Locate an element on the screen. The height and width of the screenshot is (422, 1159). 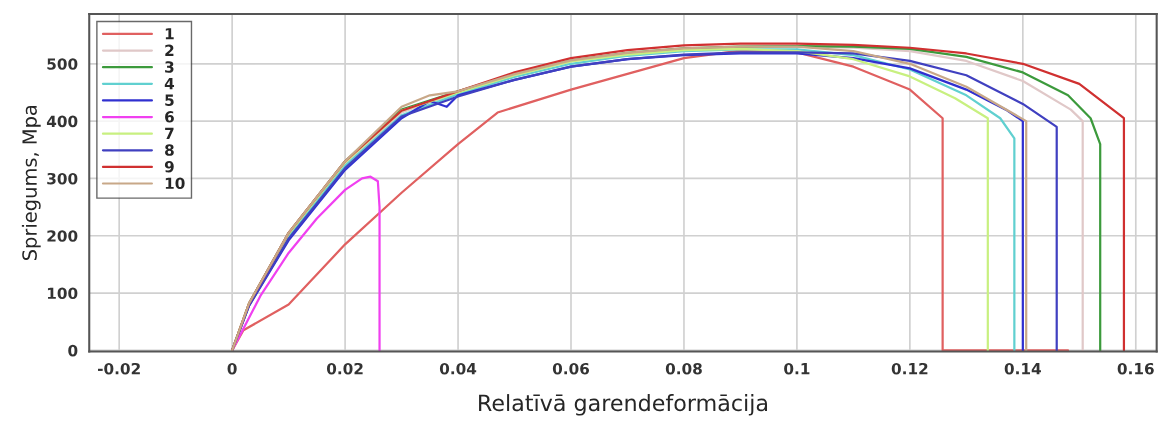
x-tick-label: -0.02 is located at coordinates (118, 368).